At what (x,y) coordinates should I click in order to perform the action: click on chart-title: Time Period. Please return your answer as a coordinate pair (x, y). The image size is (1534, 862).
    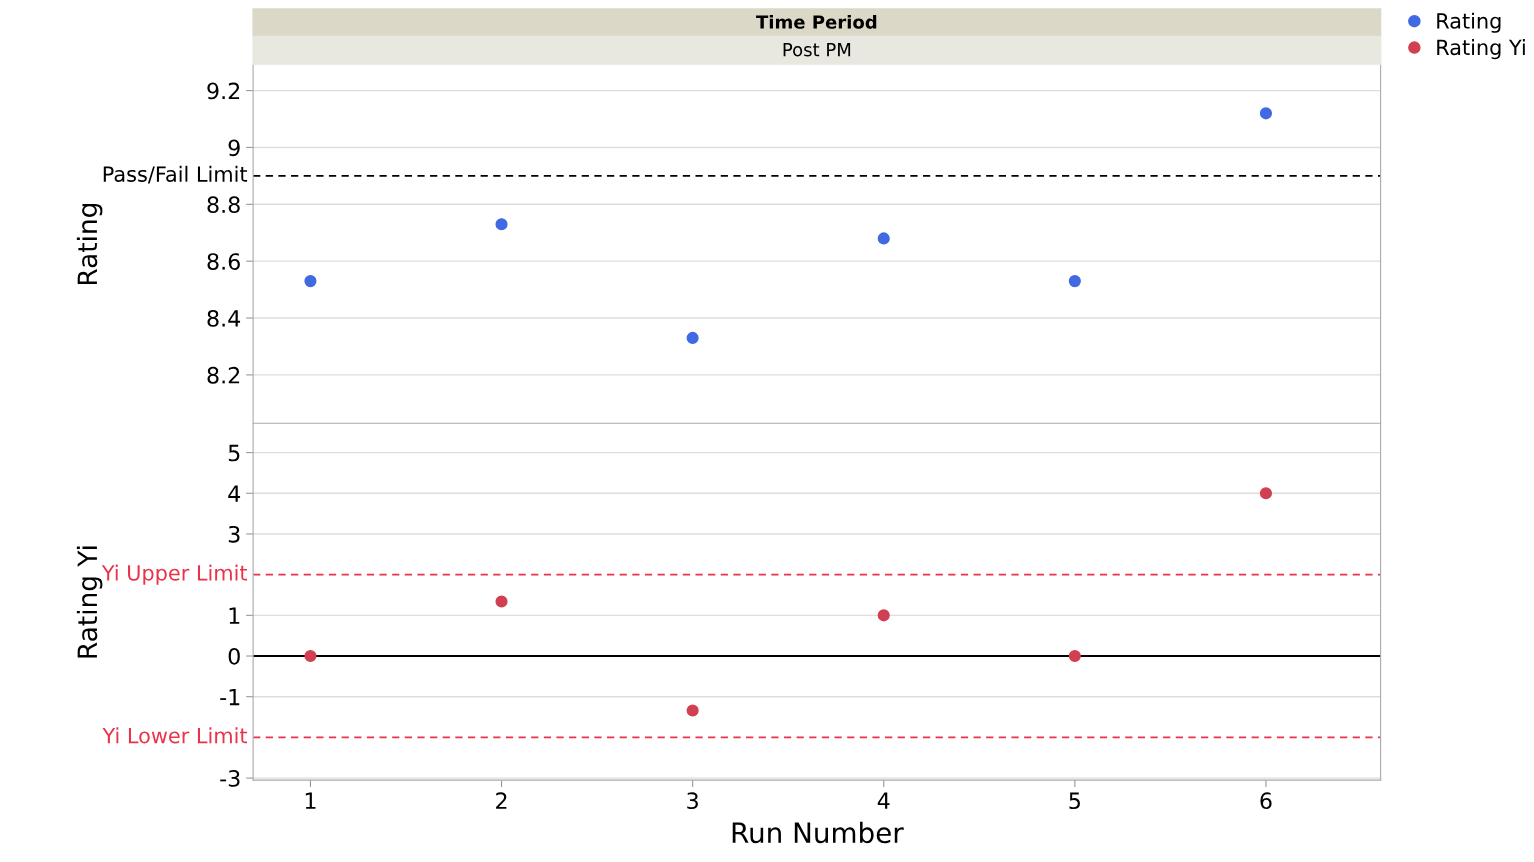
    Looking at the image, I should click on (816, 21).